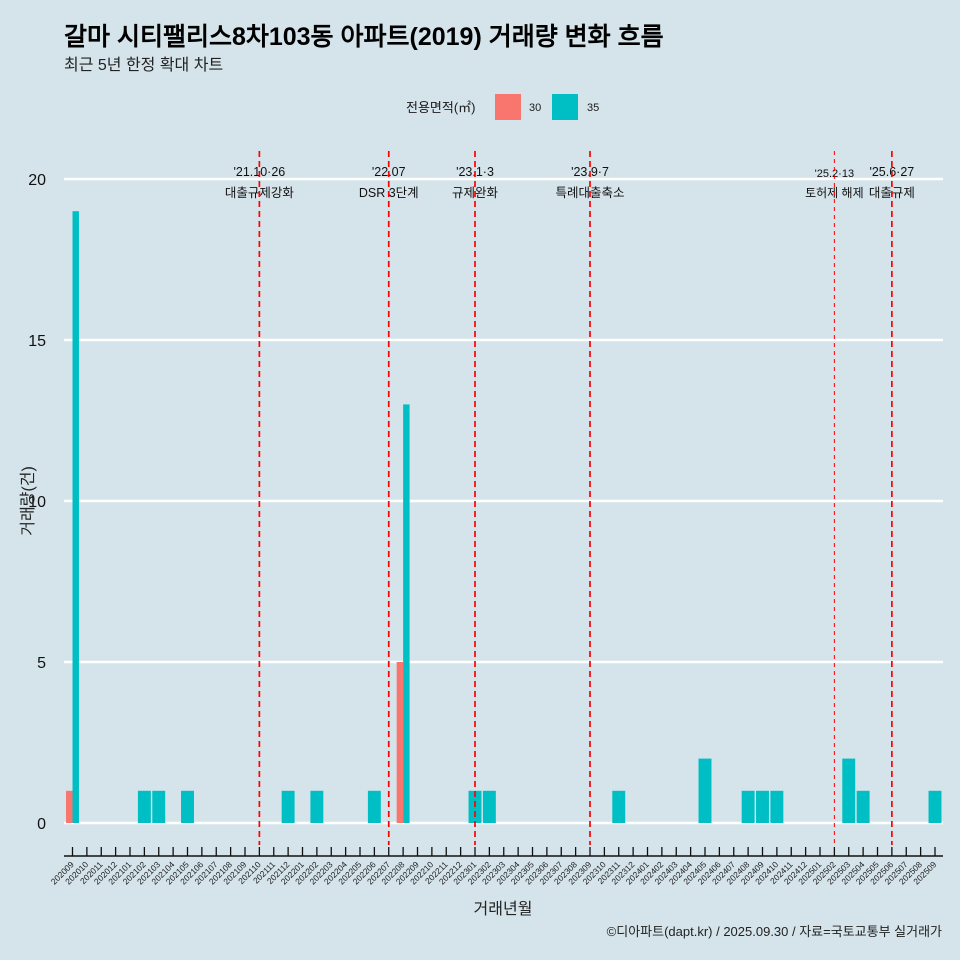  Describe the element at coordinates (535, 108) in the screenshot. I see `legend-label-30: 30` at that location.